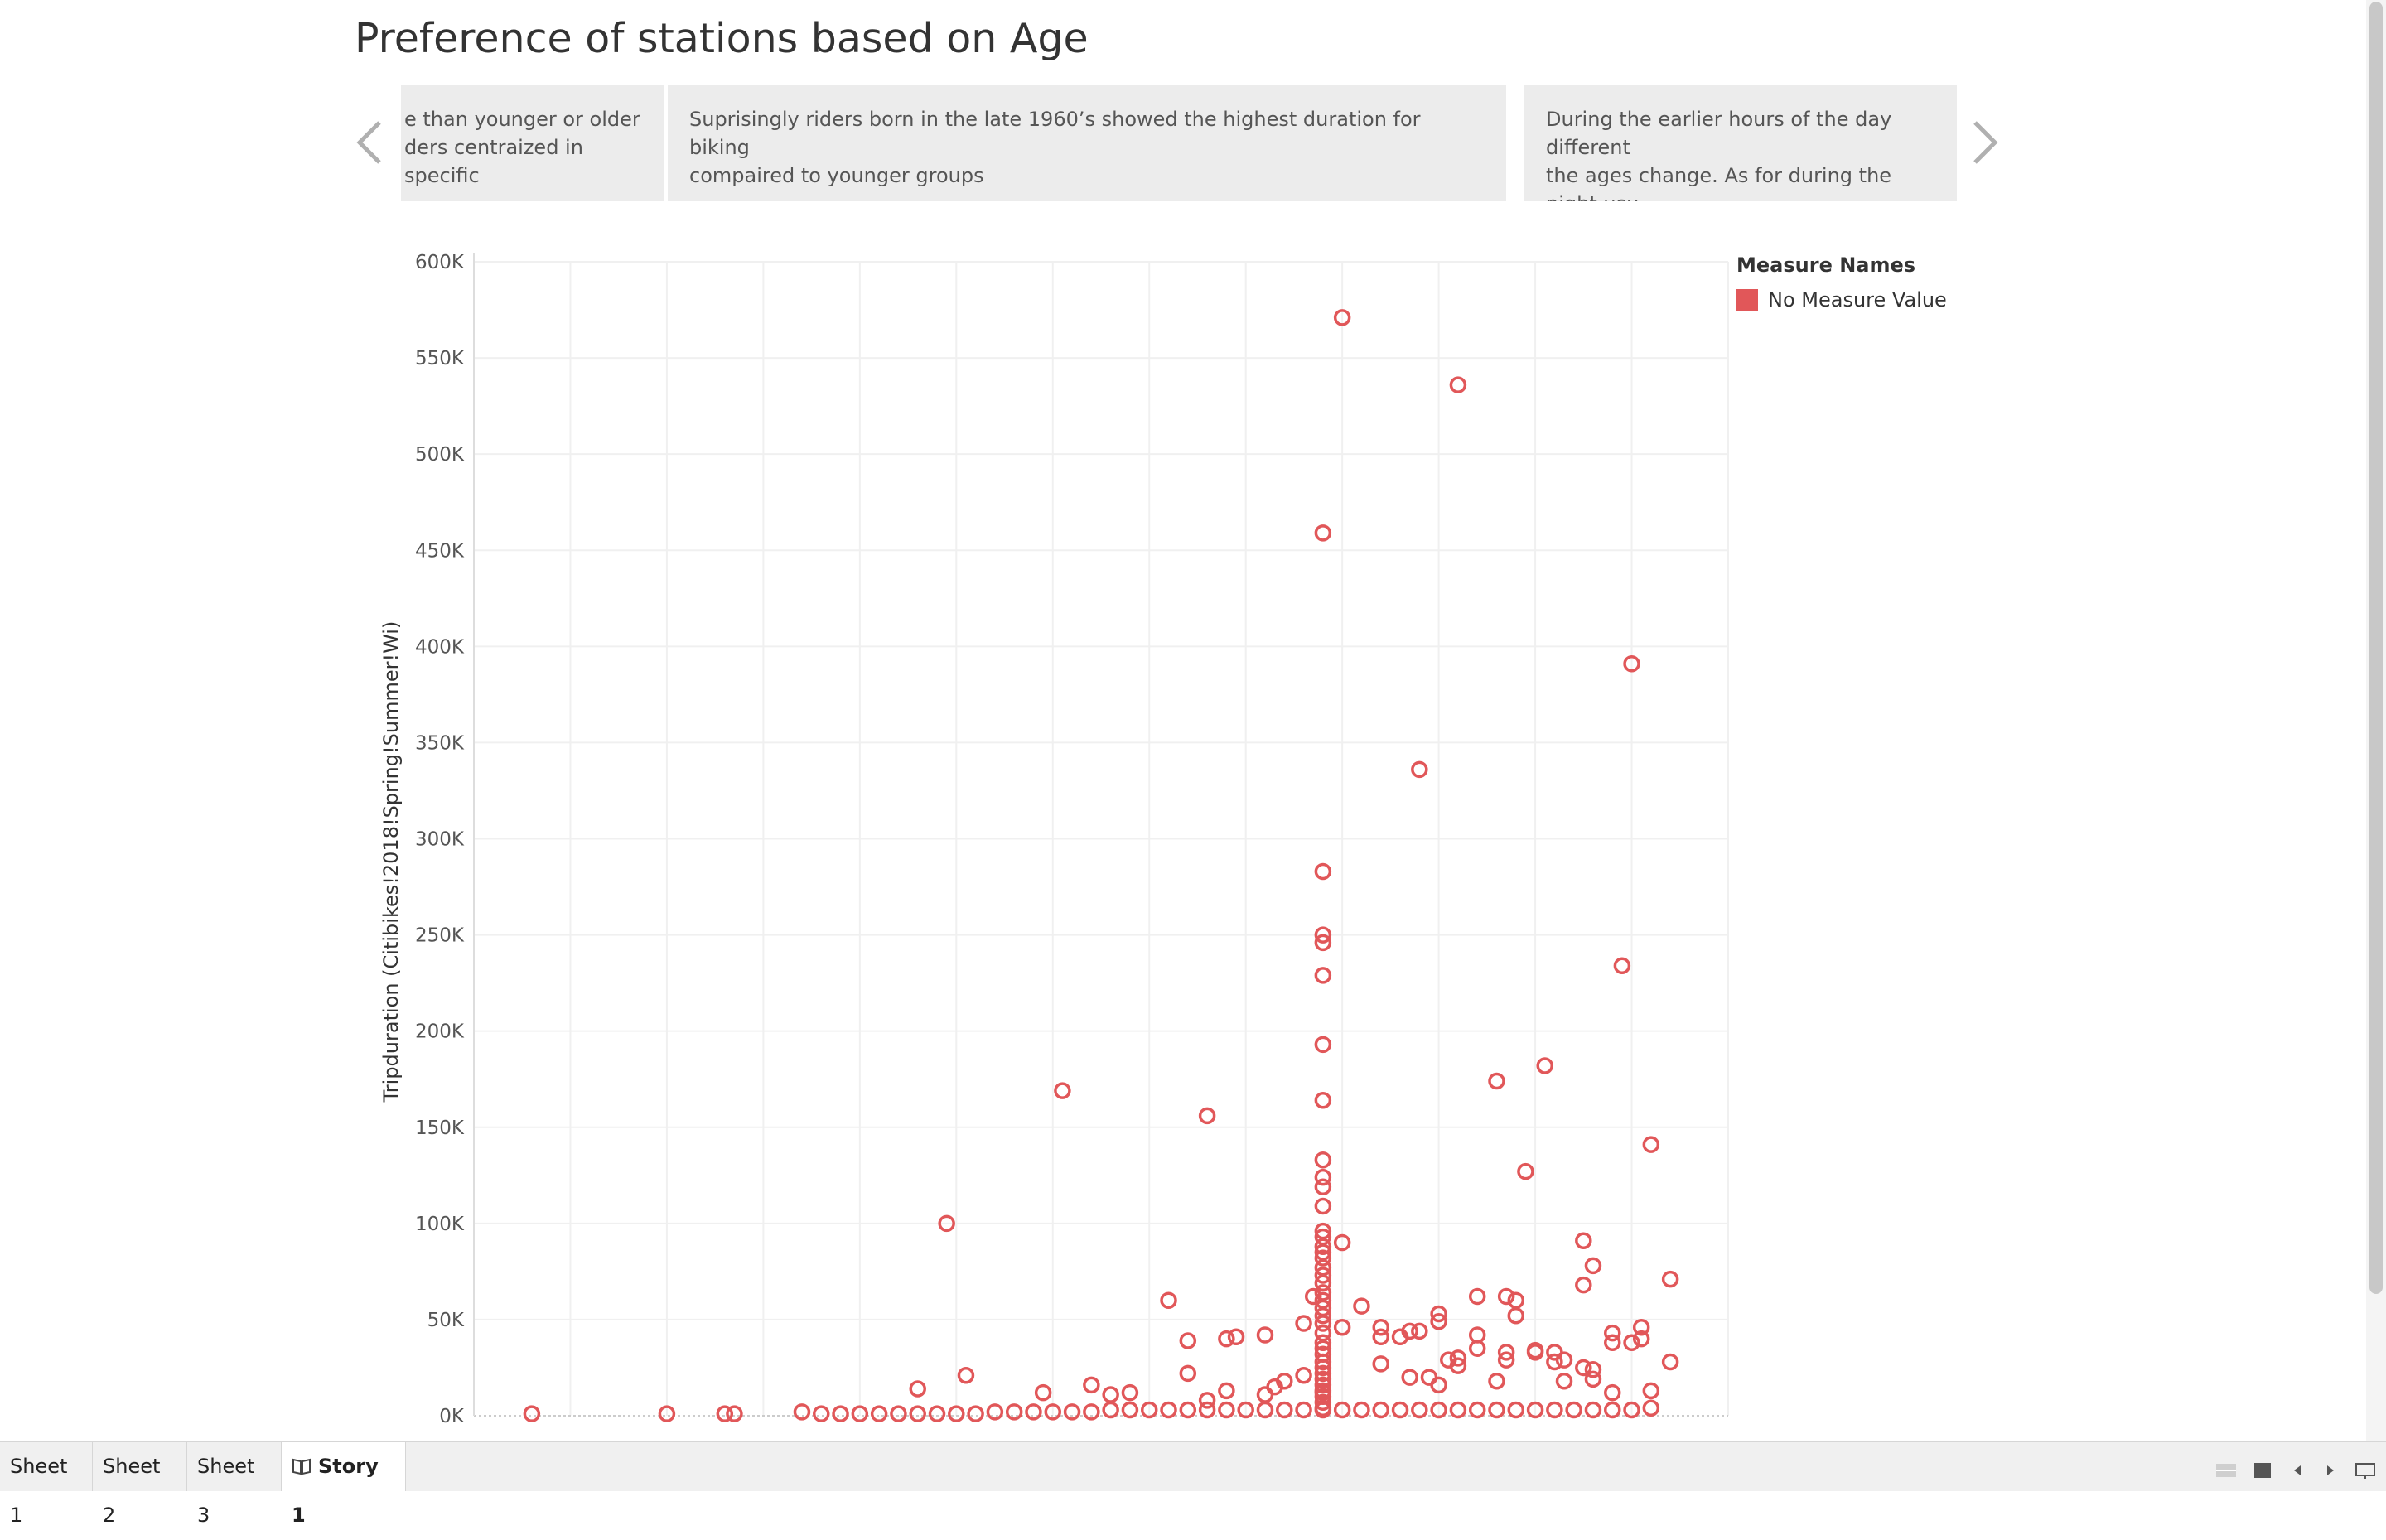 This screenshot has height=1540, width=2386. I want to click on presentation-mode-icon, so click(2366, 1470).